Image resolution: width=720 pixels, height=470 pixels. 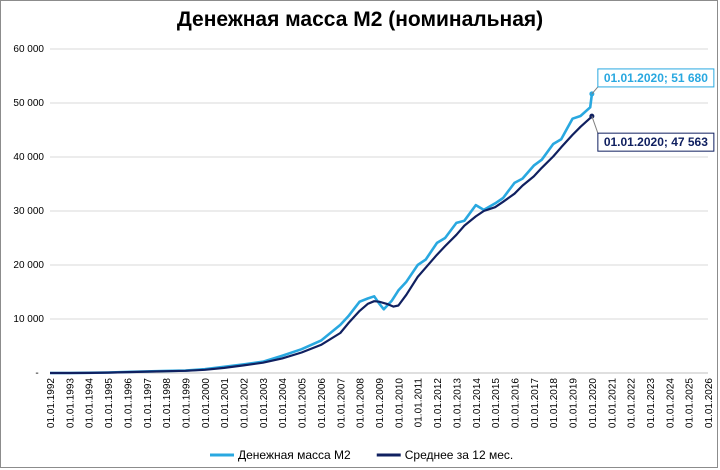 I want to click on x-tick-label: 01.01.1999, so click(x=186, y=403).